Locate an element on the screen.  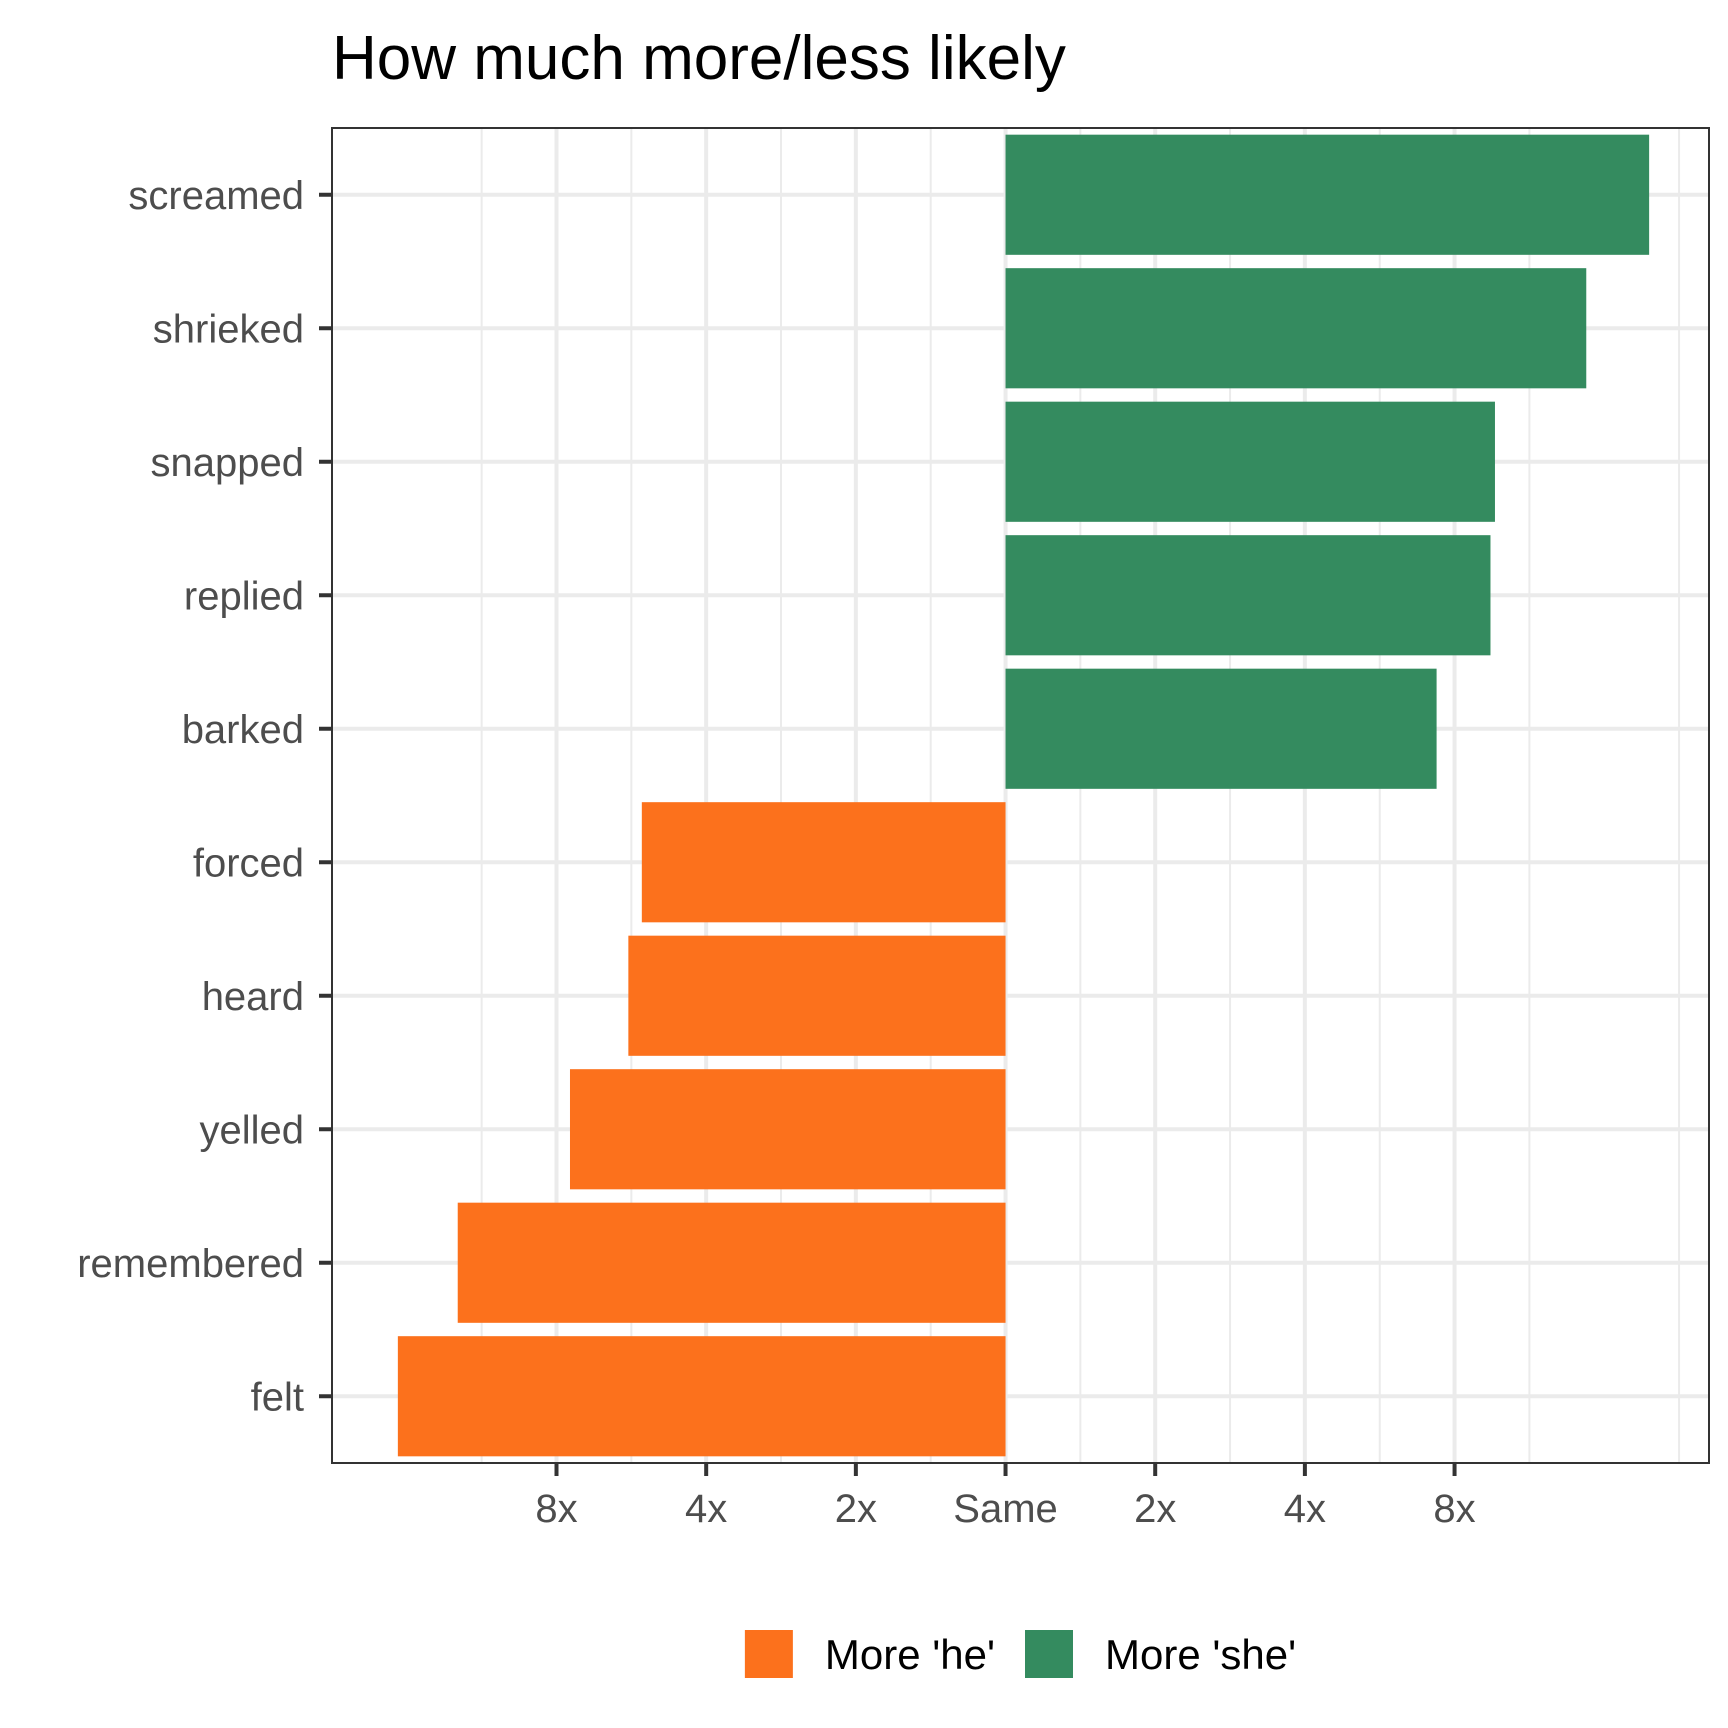
y-tick-label: felt is located at coordinates (277, 1397).